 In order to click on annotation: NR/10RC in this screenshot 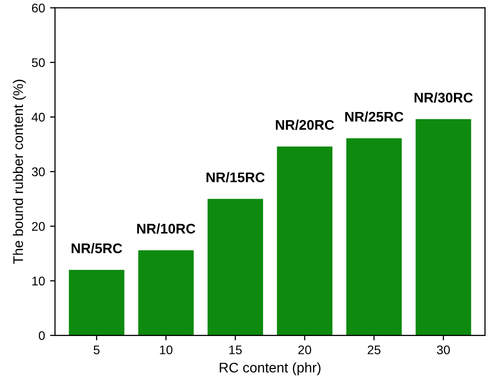, I will do `click(166, 228)`.